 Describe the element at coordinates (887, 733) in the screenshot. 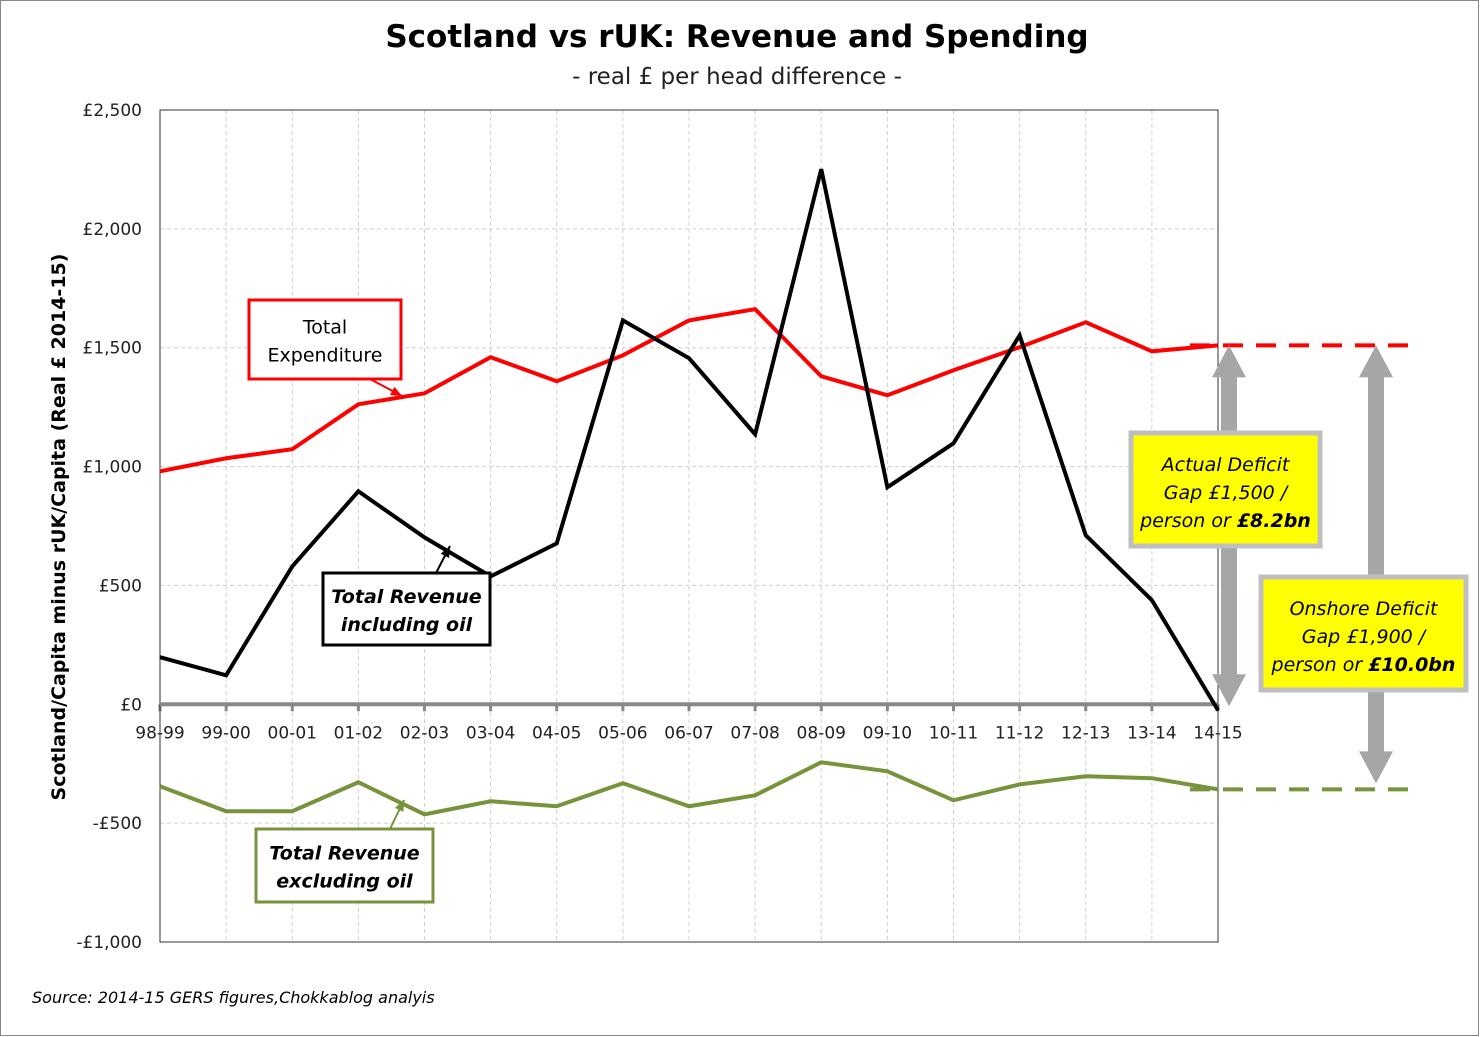

I see `x-tick-label: 09-10` at that location.